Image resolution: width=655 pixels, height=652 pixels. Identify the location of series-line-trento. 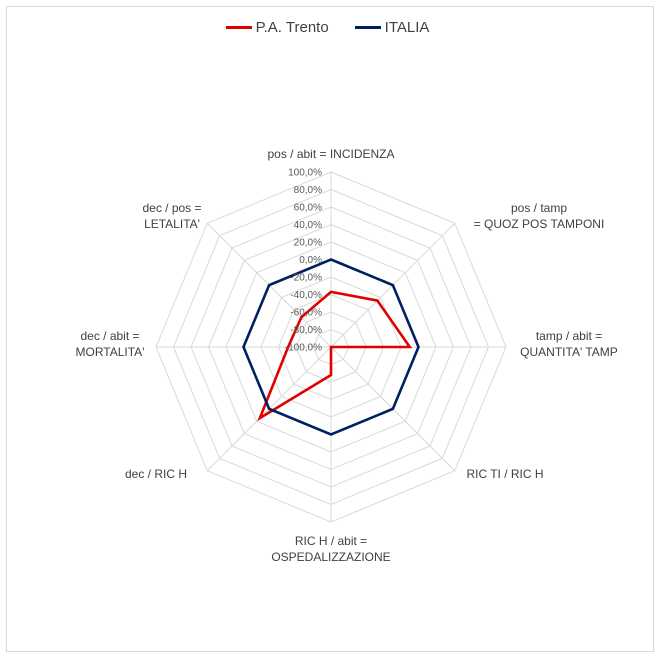
(335, 356).